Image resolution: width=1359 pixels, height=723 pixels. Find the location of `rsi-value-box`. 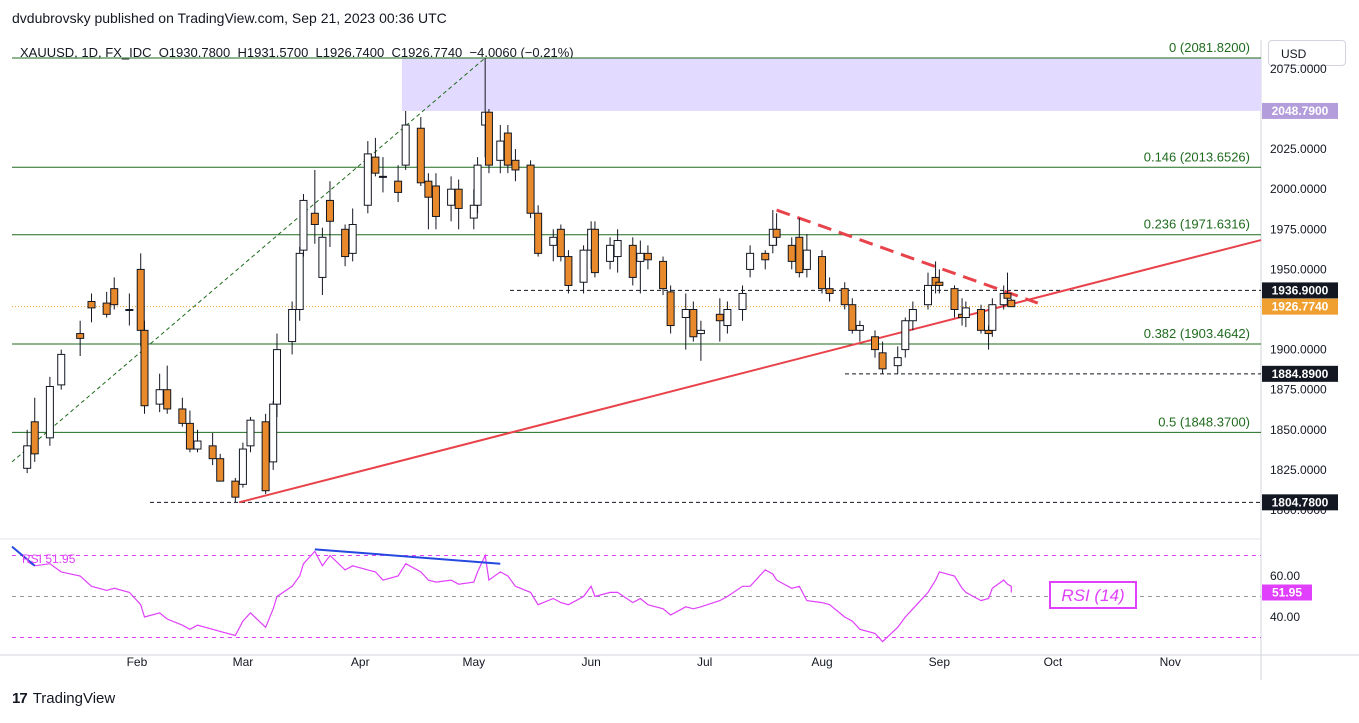

rsi-value-box is located at coordinates (1287, 592).